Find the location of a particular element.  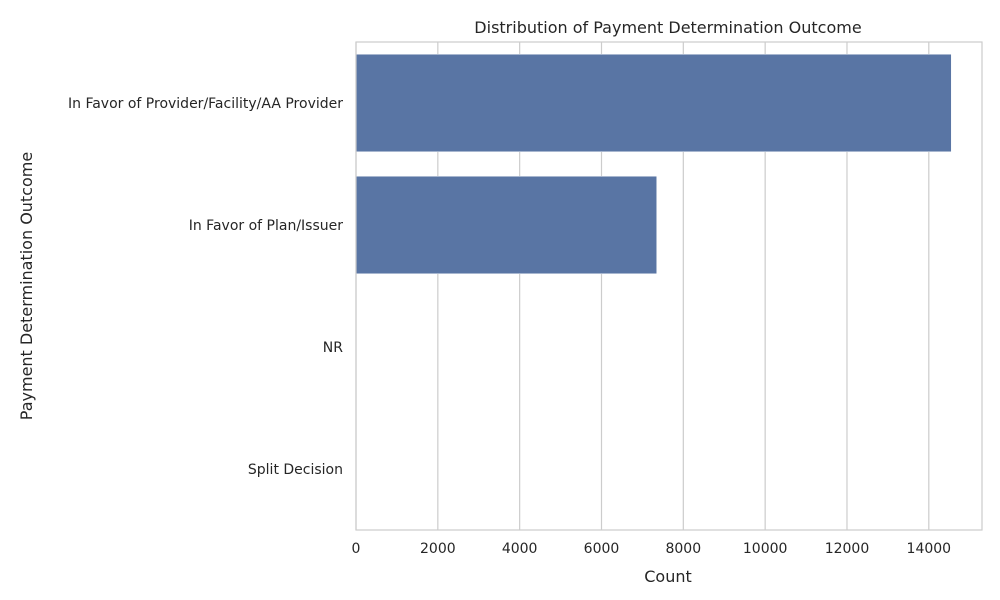

x-tick-label: 12000 is located at coordinates (847, 549).